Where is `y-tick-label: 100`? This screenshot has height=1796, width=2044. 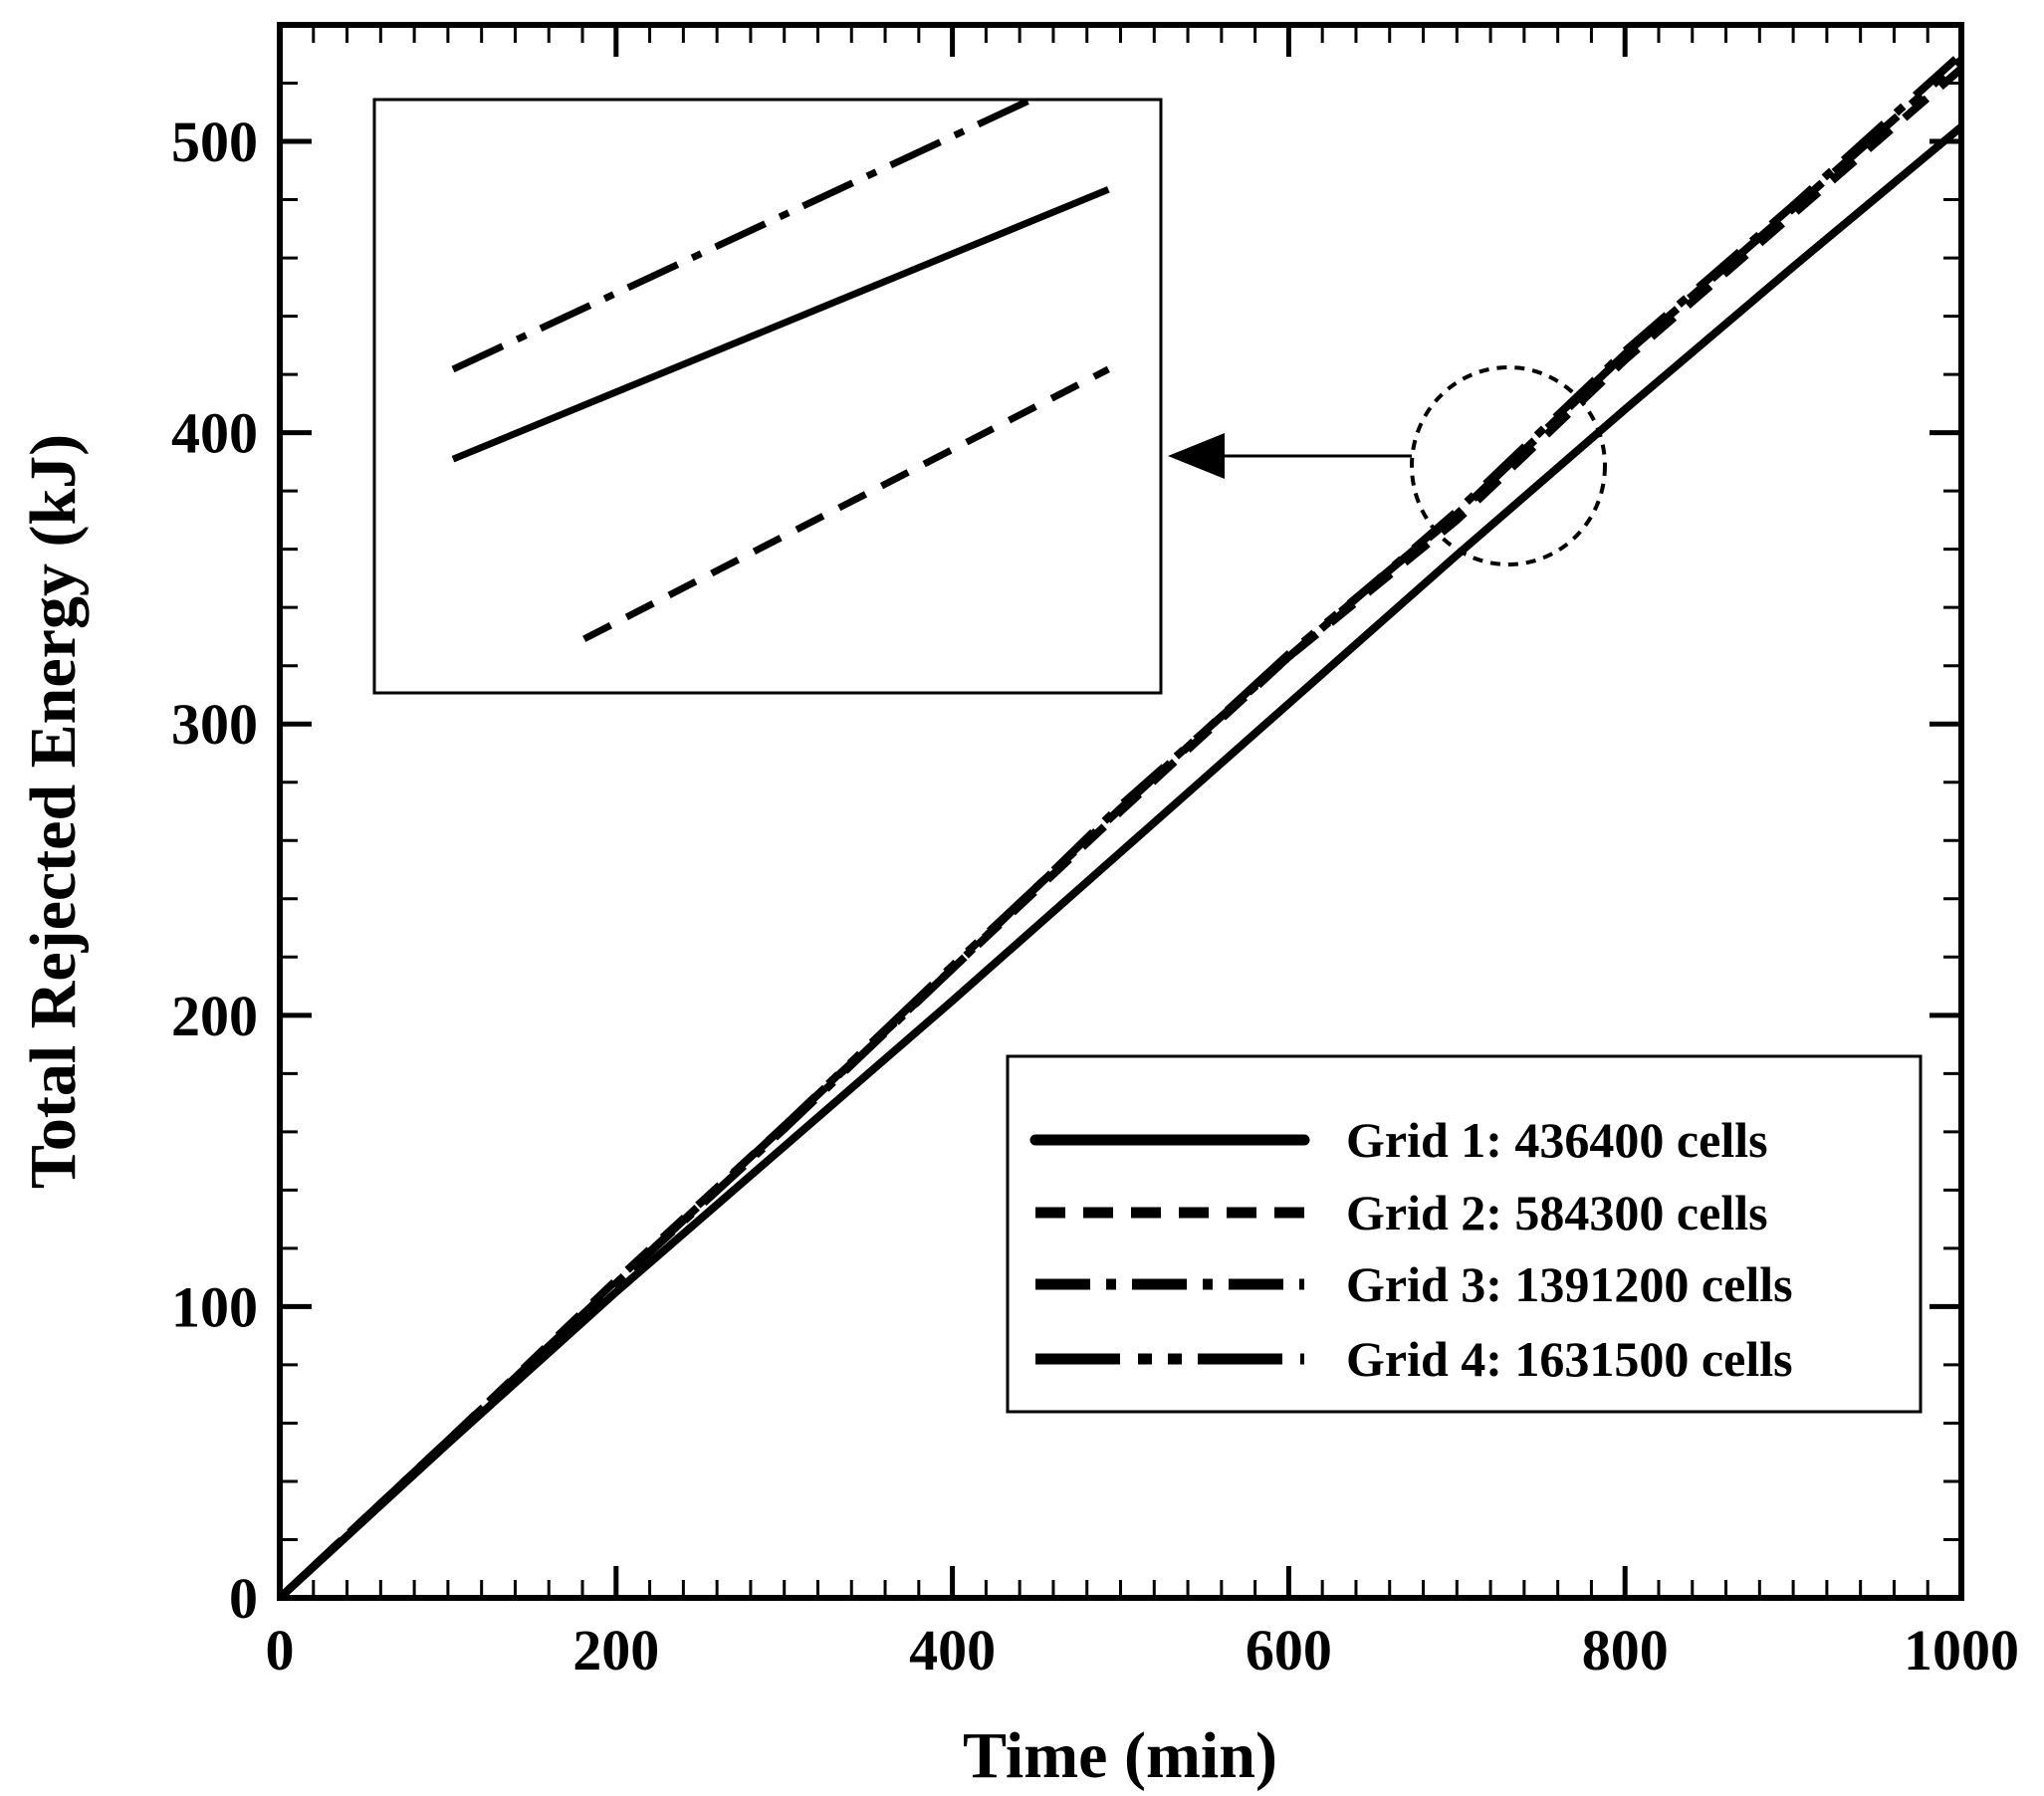
y-tick-label: 100 is located at coordinates (214, 1306).